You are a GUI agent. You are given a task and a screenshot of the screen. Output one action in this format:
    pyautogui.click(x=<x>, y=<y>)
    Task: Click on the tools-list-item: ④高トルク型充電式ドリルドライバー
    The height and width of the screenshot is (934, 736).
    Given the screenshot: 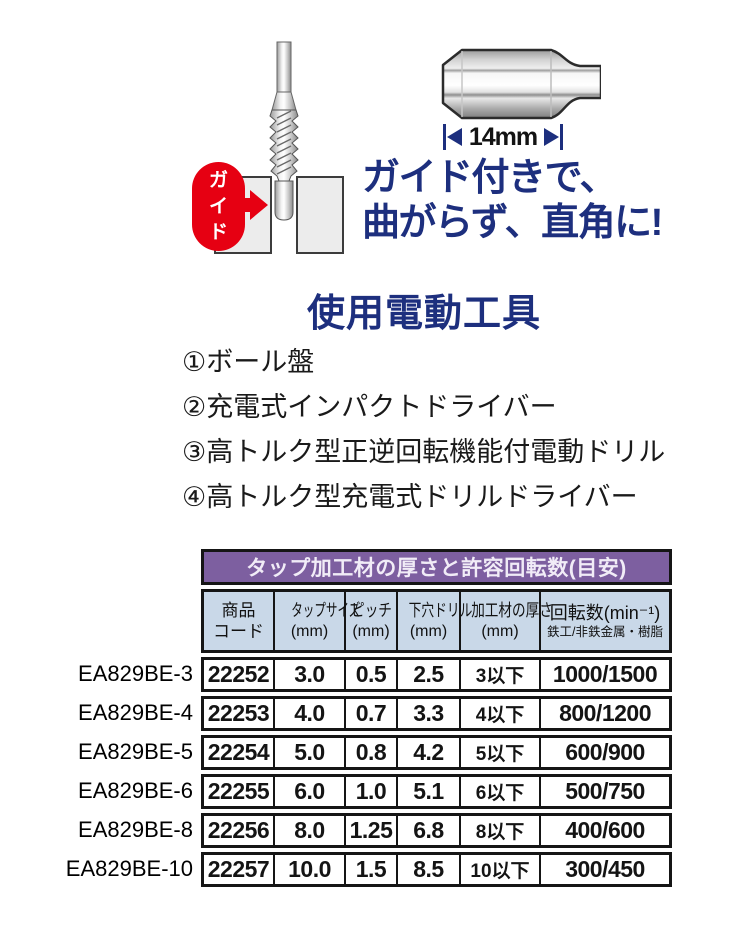 What is the action you would take?
    pyautogui.click(x=410, y=497)
    